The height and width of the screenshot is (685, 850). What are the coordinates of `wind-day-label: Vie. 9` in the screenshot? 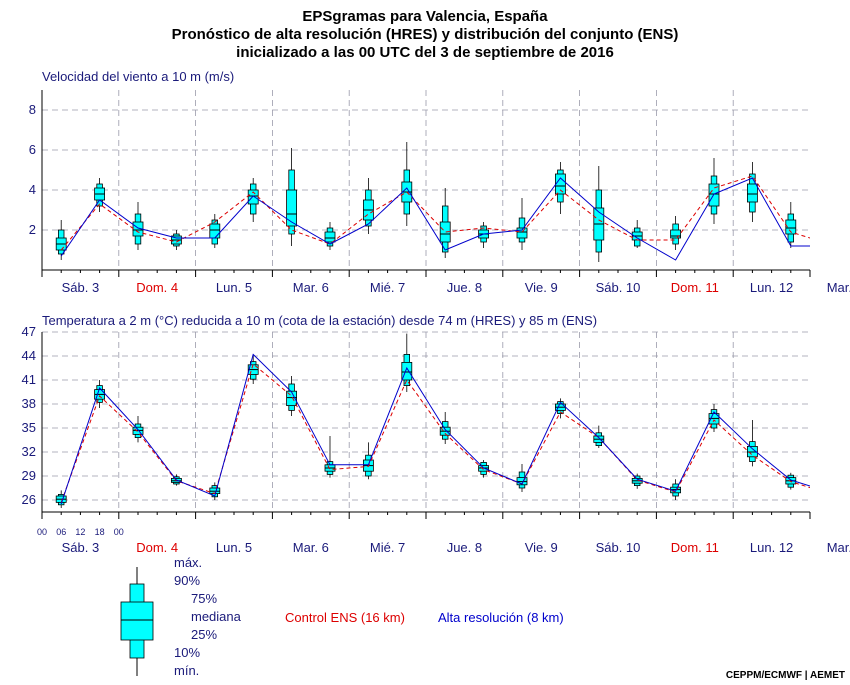 It's located at (541, 287).